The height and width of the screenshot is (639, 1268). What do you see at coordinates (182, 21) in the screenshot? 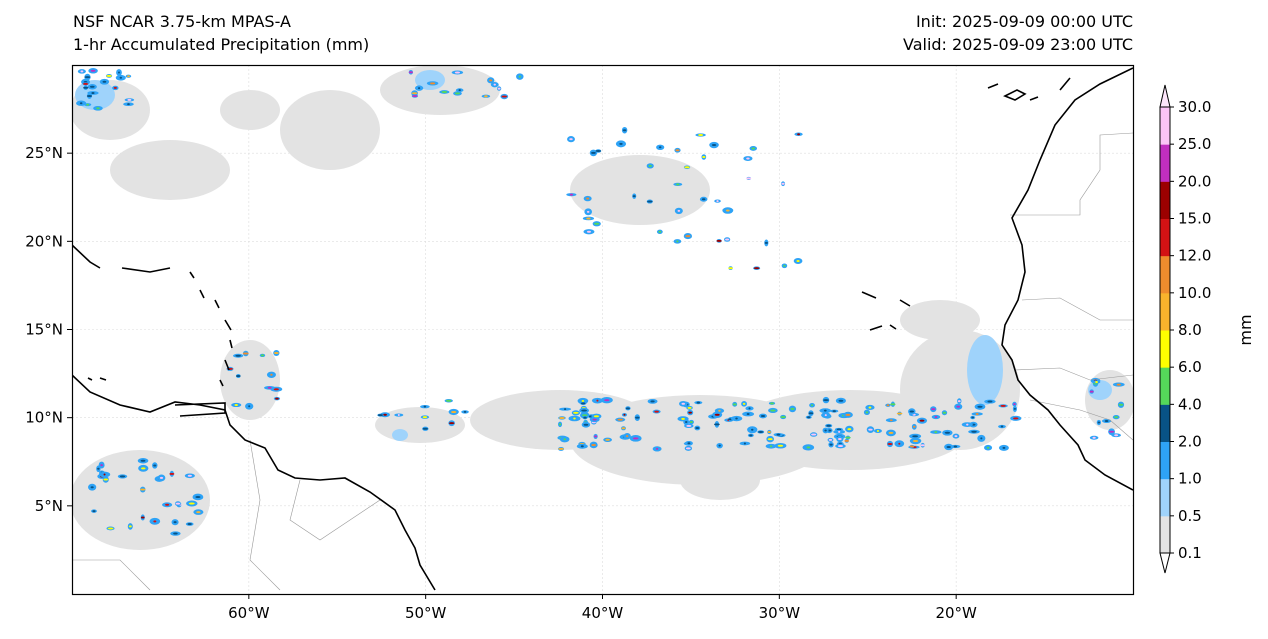
I see `model-title: NSF NCAR 3.75-km MPAS-A` at bounding box center [182, 21].